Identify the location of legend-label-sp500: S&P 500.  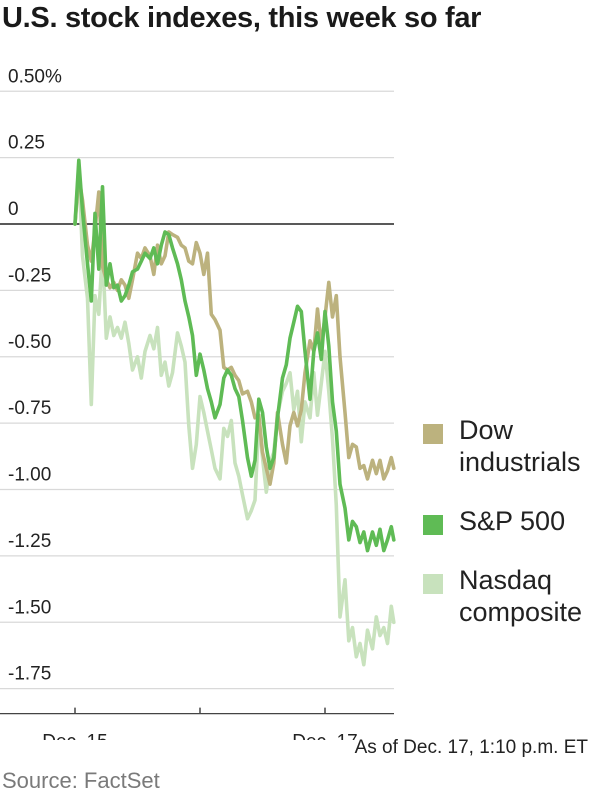
(512, 521).